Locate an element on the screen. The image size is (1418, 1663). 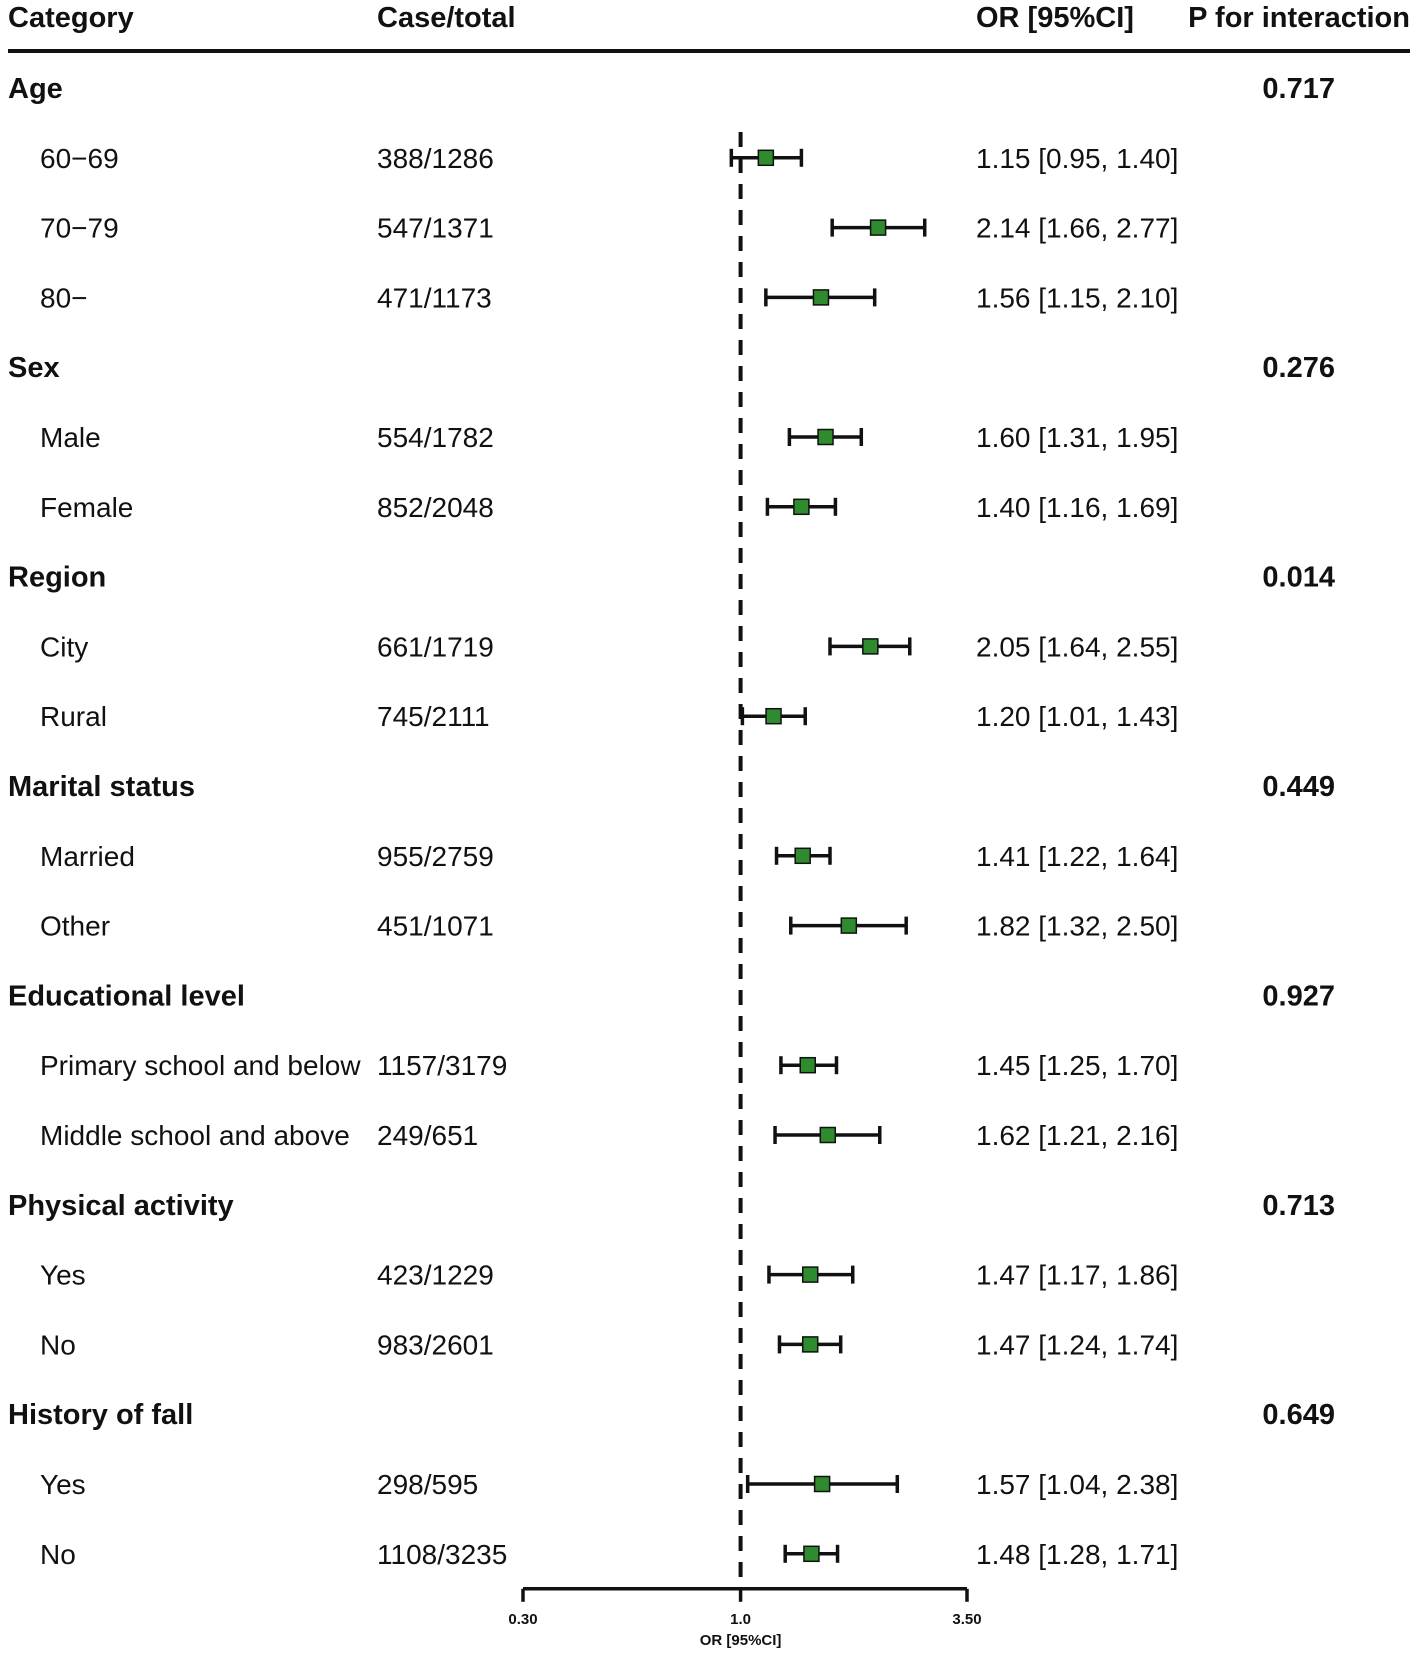
header-p-interaction: P for interaction is located at coordinates (1299, 18).